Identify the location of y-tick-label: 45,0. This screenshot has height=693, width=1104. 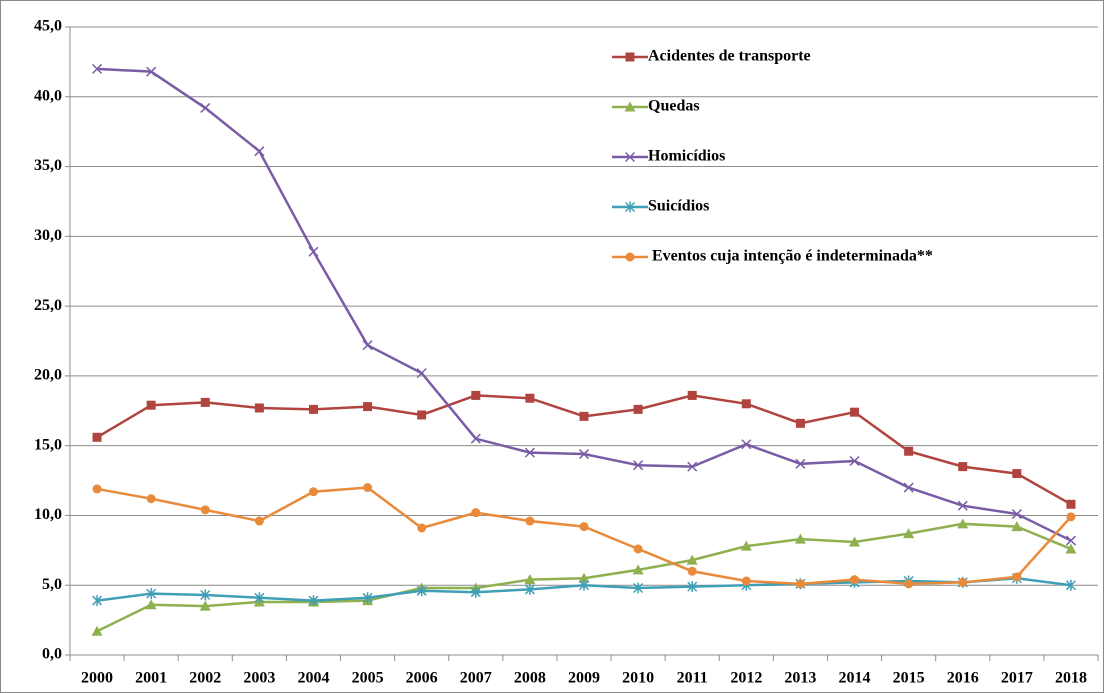
(48, 26).